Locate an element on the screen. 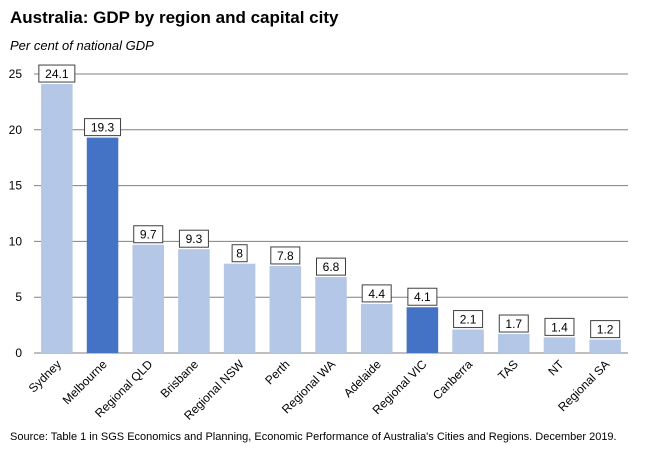 The width and height of the screenshot is (650, 455). y-tick-label: 15 is located at coordinates (16, 186).